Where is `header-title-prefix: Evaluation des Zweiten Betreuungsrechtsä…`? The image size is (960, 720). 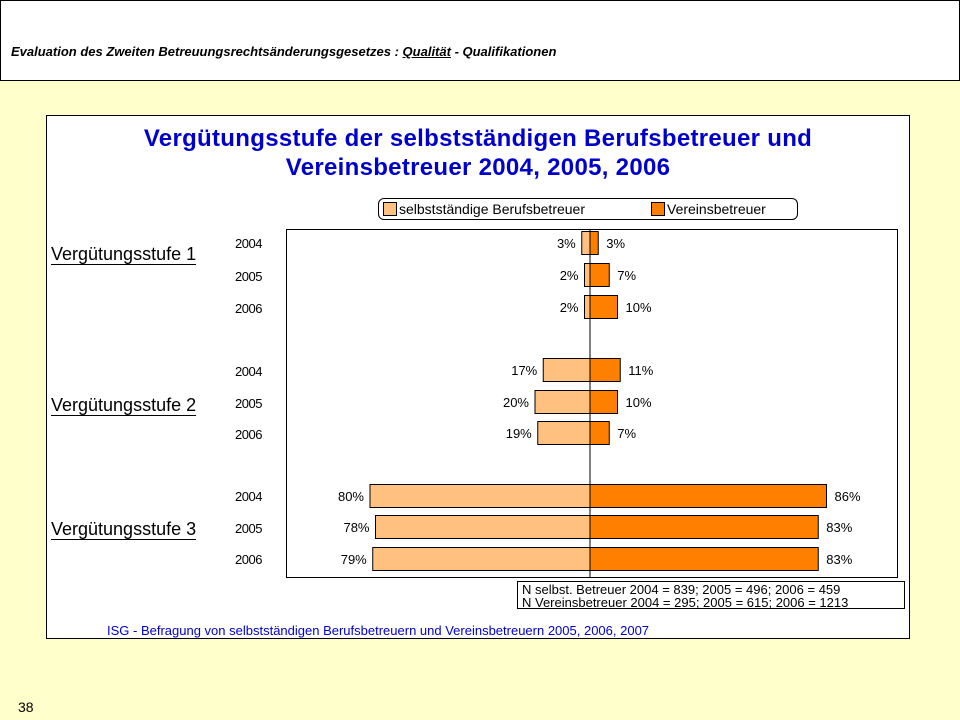
header-title-prefix: Evaluation des Zweiten Betreuungsrechtsä… is located at coordinates (207, 51).